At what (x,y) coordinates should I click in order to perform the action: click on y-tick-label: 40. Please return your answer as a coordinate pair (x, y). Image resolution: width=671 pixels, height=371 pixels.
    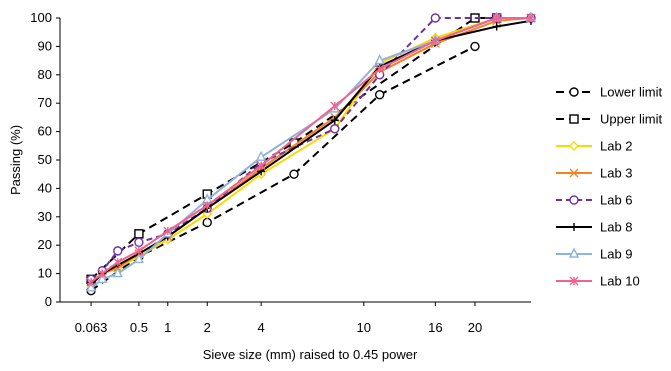
    Looking at the image, I should click on (45, 187).